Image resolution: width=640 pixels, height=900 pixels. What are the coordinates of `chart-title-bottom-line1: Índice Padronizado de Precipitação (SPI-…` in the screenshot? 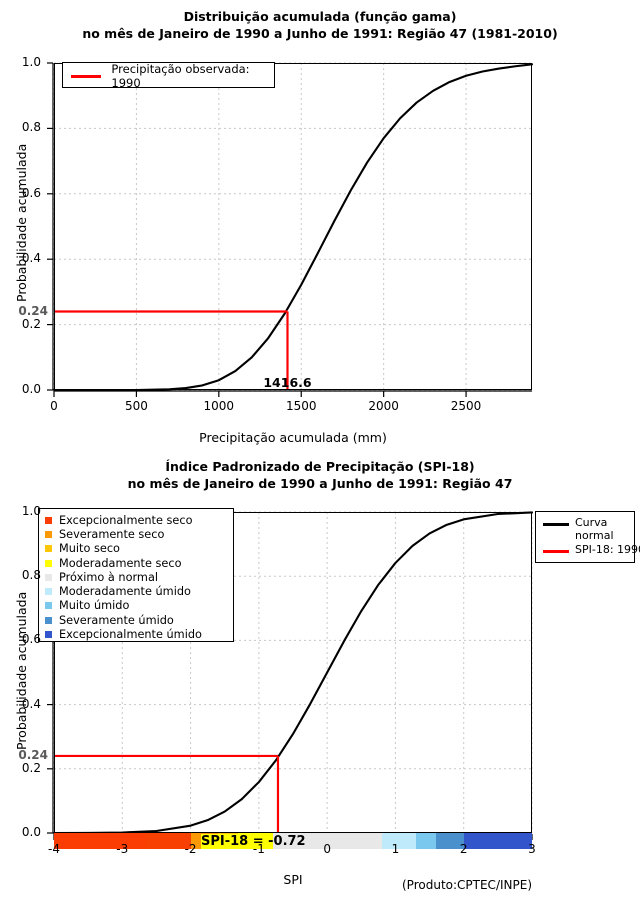 It's located at (320, 466).